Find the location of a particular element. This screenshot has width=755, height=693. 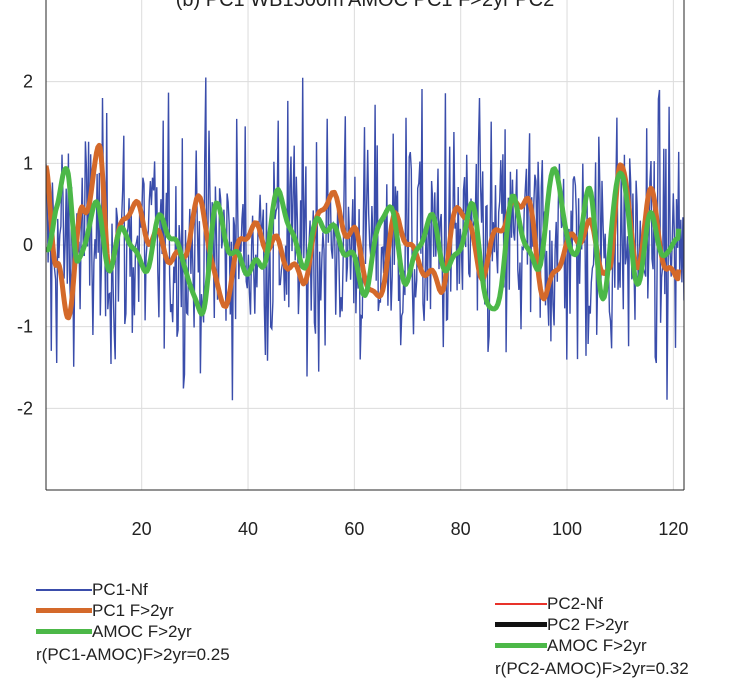

y-tick-label: -2 is located at coordinates (25, 408).